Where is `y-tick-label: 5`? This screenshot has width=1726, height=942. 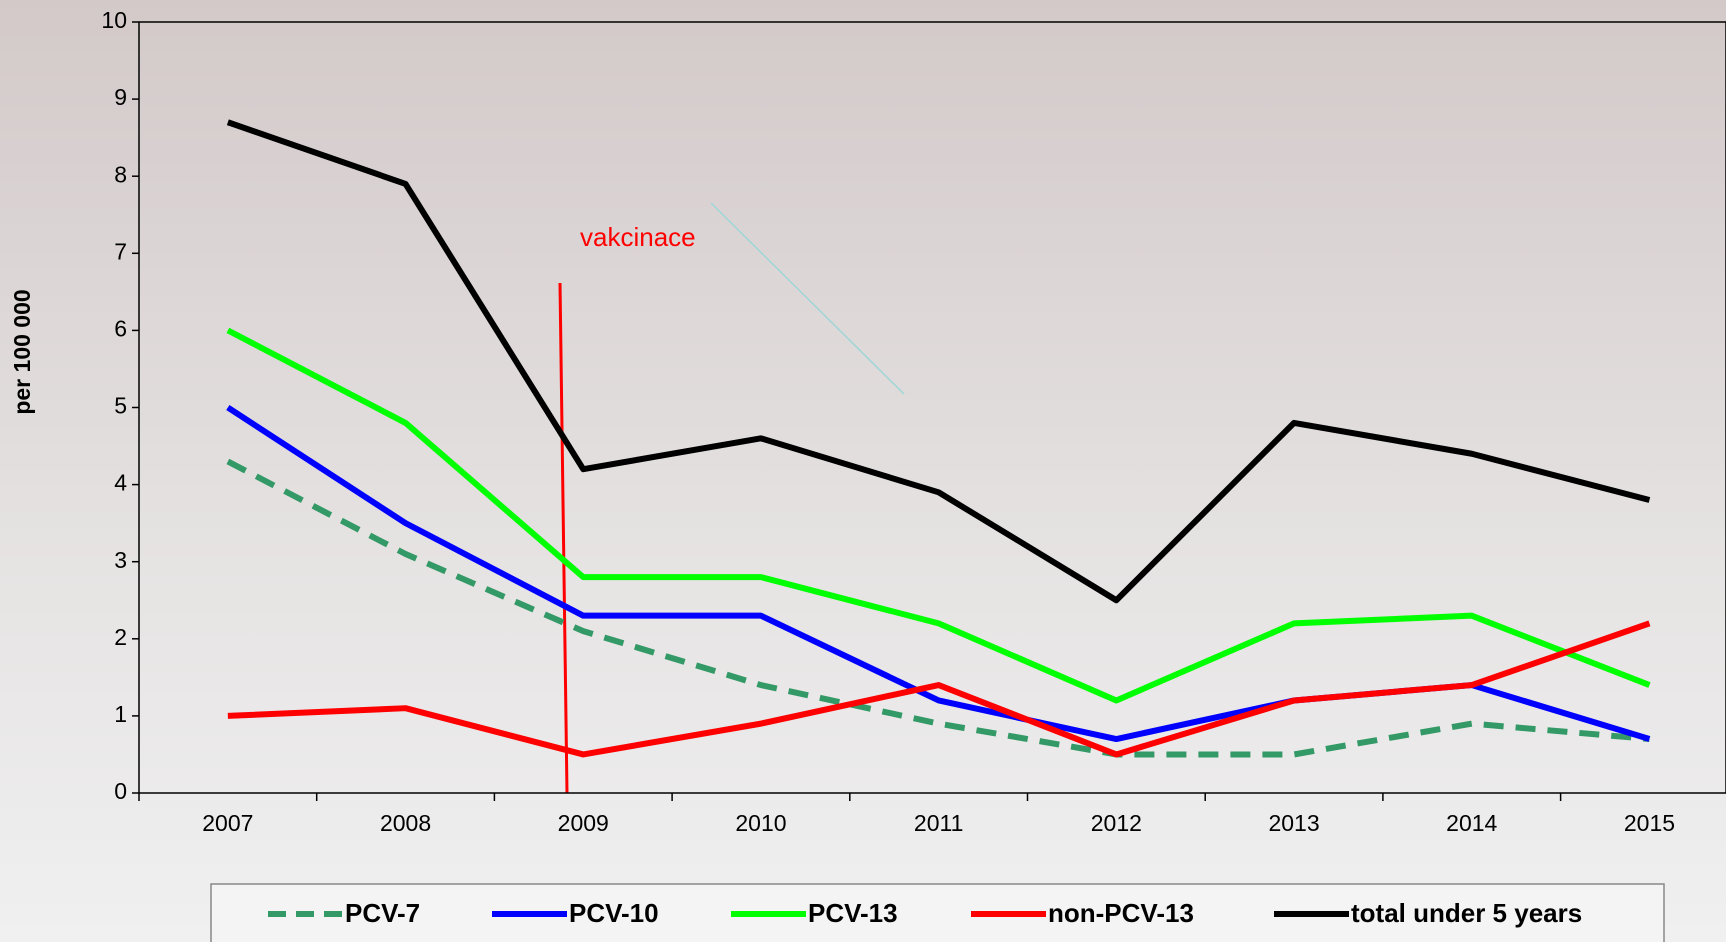
y-tick-label: 5 is located at coordinates (120, 406).